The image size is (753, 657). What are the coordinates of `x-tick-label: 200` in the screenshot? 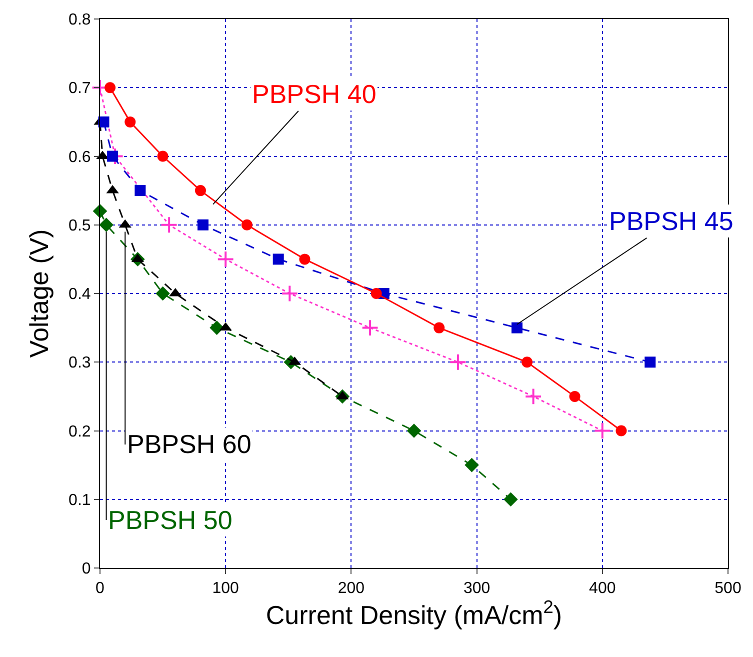 It's located at (351, 589).